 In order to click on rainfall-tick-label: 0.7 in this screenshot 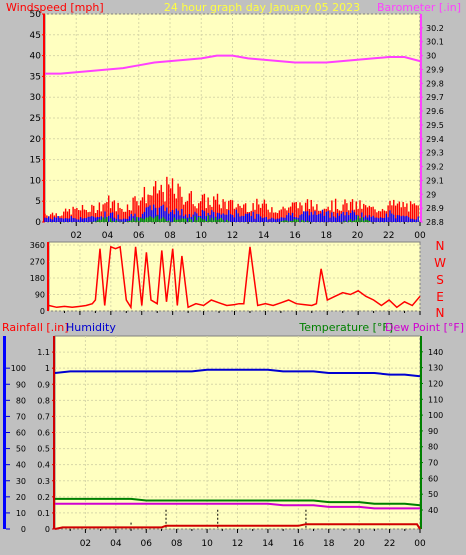, I will do `click(43, 416)`.